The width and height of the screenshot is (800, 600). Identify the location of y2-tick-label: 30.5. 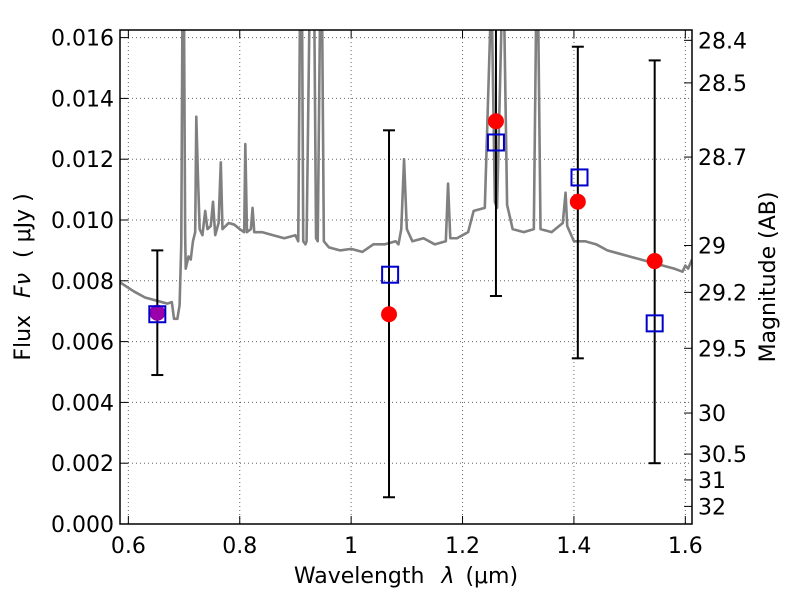
(722, 455).